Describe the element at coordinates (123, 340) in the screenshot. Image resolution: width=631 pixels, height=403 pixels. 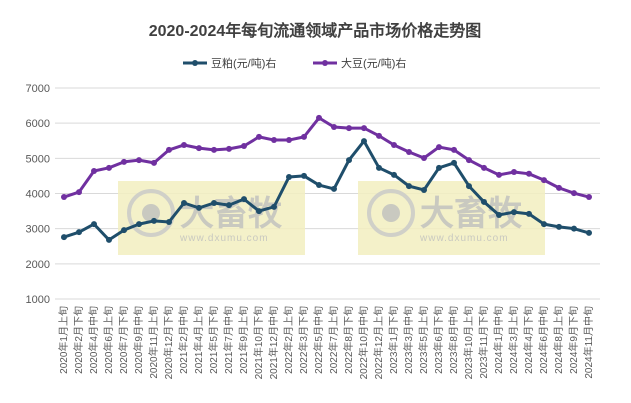
I see `x-tick-label: 2020年7月下旬` at that location.